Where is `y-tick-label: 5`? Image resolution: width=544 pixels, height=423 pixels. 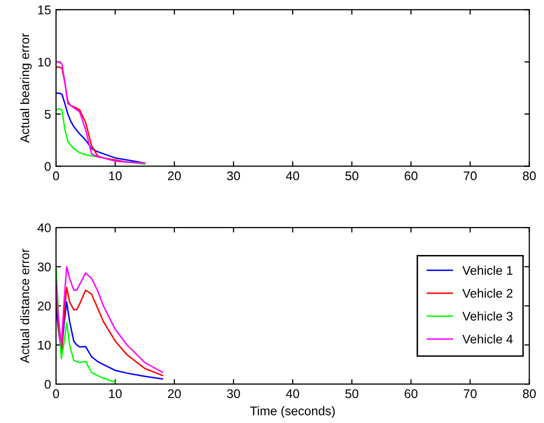 y-tick-label: 5 is located at coordinates (47, 114).